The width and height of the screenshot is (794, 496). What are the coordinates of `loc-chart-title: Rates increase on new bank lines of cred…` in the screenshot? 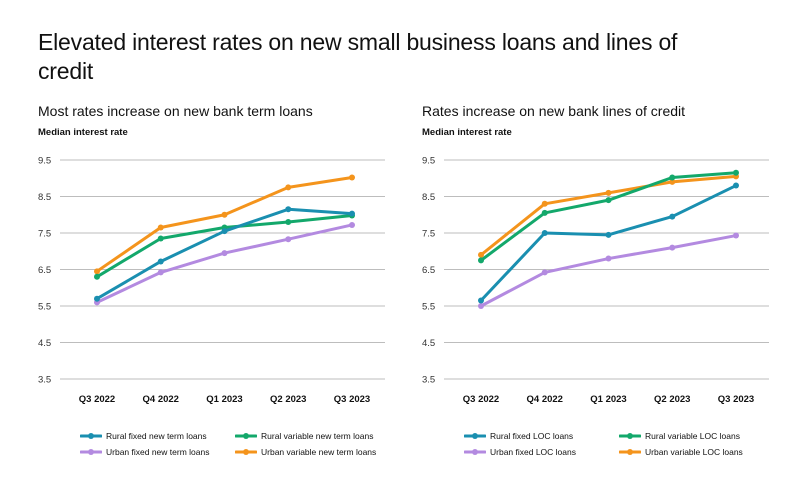 It's located at (554, 111).